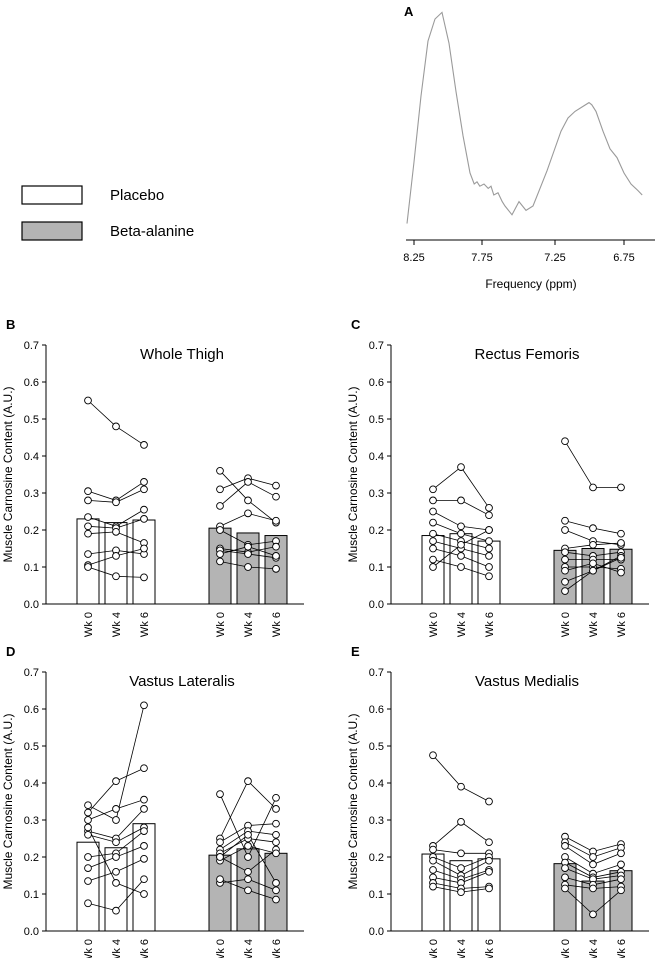 The height and width of the screenshot is (958, 660). What do you see at coordinates (554, 258) in the screenshot?
I see `spectrum-tick-label-3: 7.25` at bounding box center [554, 258].